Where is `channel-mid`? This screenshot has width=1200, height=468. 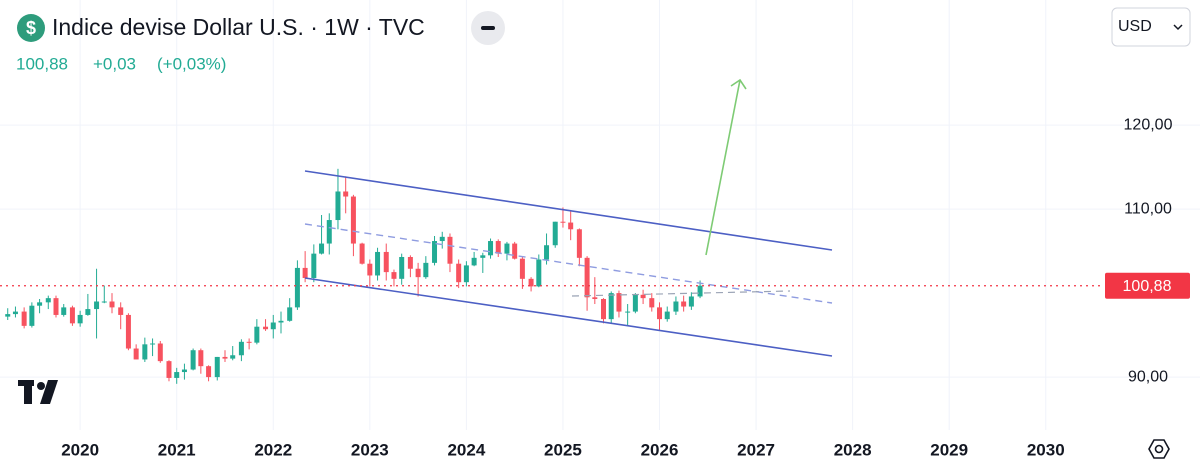
channel-mid is located at coordinates (568, 263).